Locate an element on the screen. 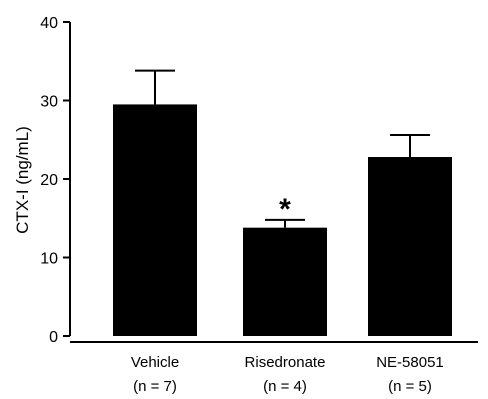 The width and height of the screenshot is (488, 399). x-tick-label: NE-58051 is located at coordinates (410, 362).